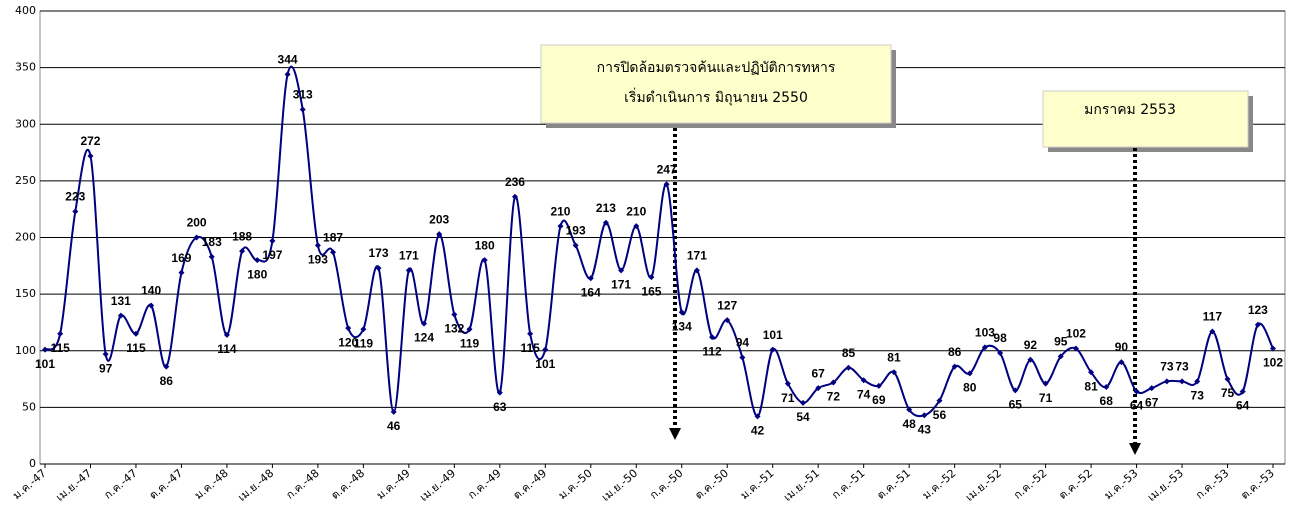 The width and height of the screenshot is (1298, 515). Describe the element at coordinates (211, 484) in the screenshot. I see `x-tick-label: ม.ค.-48` at that location.